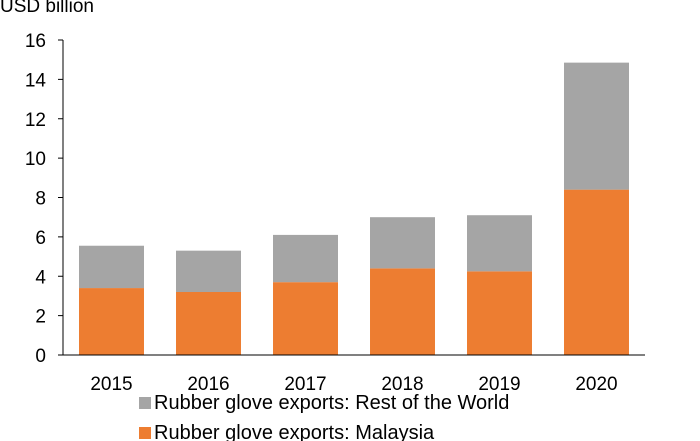 The image size is (700, 441). I want to click on y-tick-label: 10, so click(35, 159).